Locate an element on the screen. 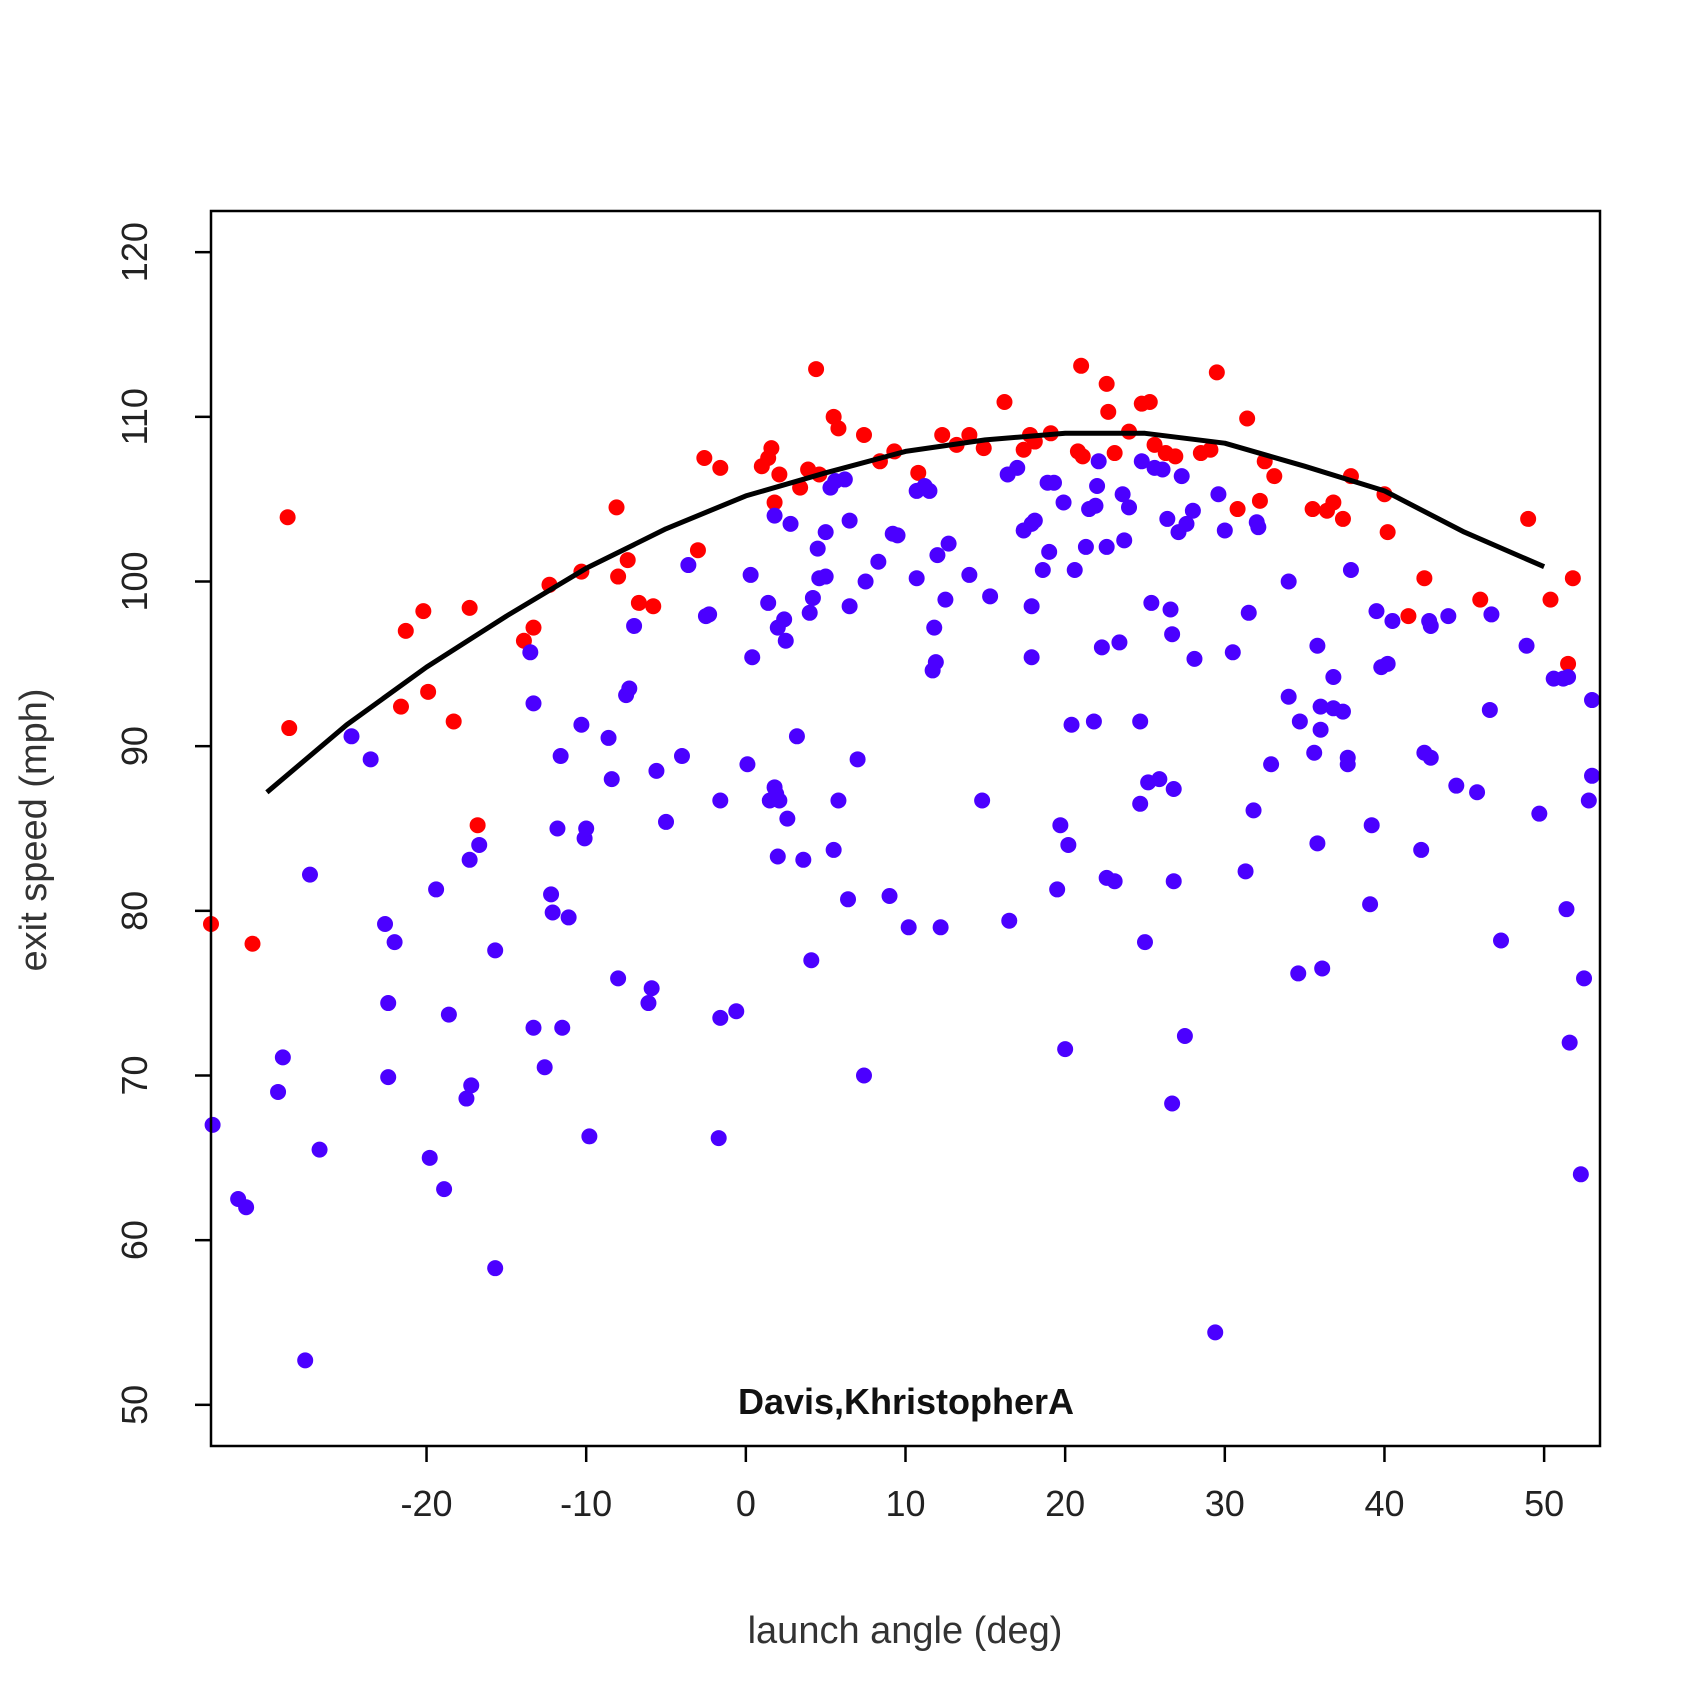 The image size is (1695, 1695). y-tick-label: 60 is located at coordinates (134, 1240).